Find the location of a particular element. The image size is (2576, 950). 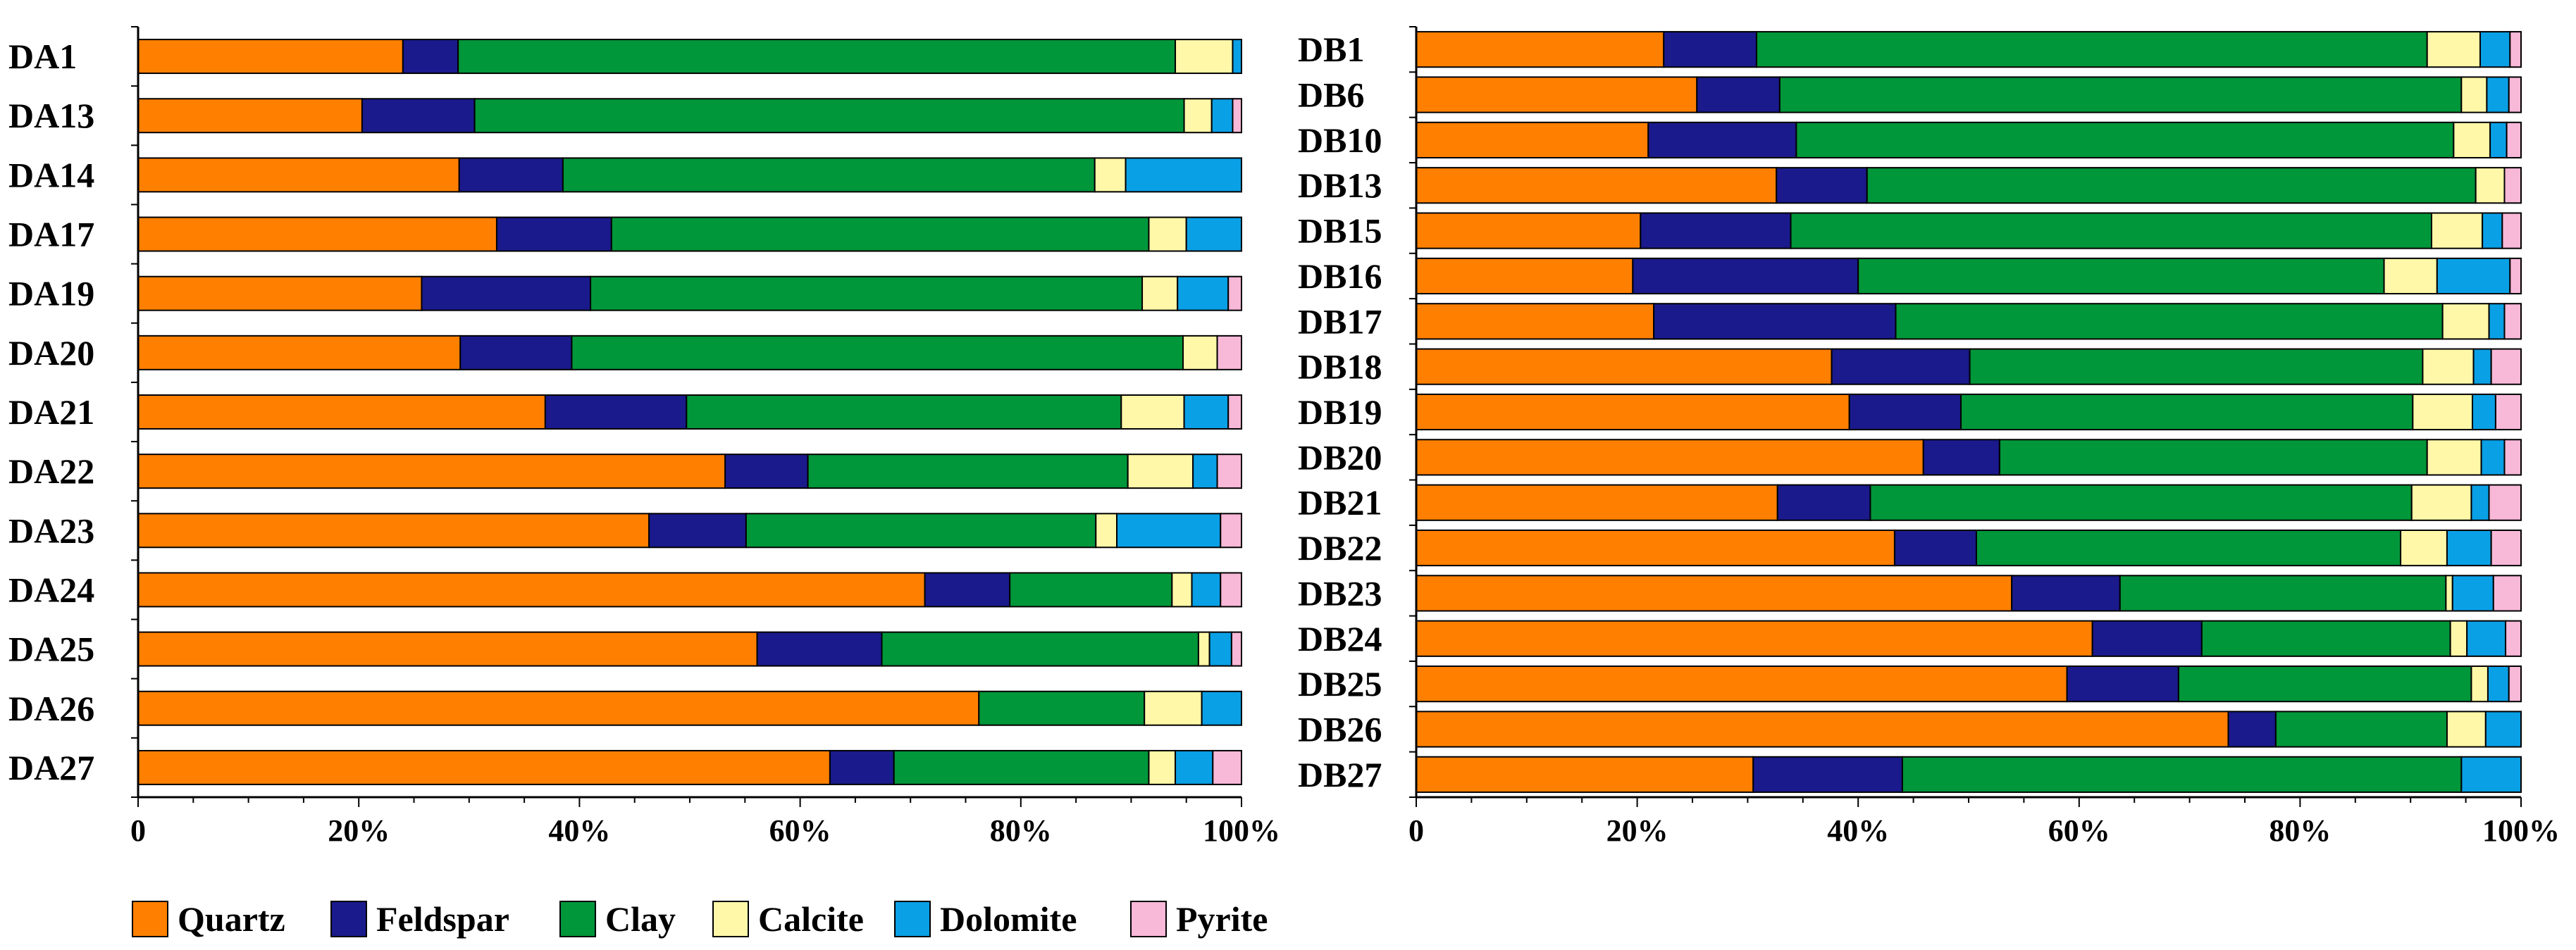

bar-segment-da1-clay is located at coordinates (817, 57).